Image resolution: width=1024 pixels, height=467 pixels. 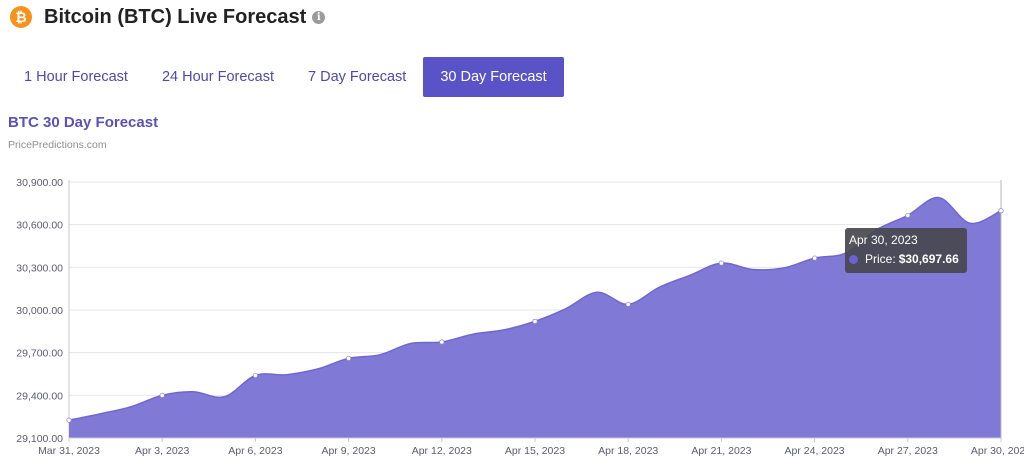 What do you see at coordinates (76, 77) in the screenshot?
I see `tab-1-hour-forecast: 1 Hour Forecast` at bounding box center [76, 77].